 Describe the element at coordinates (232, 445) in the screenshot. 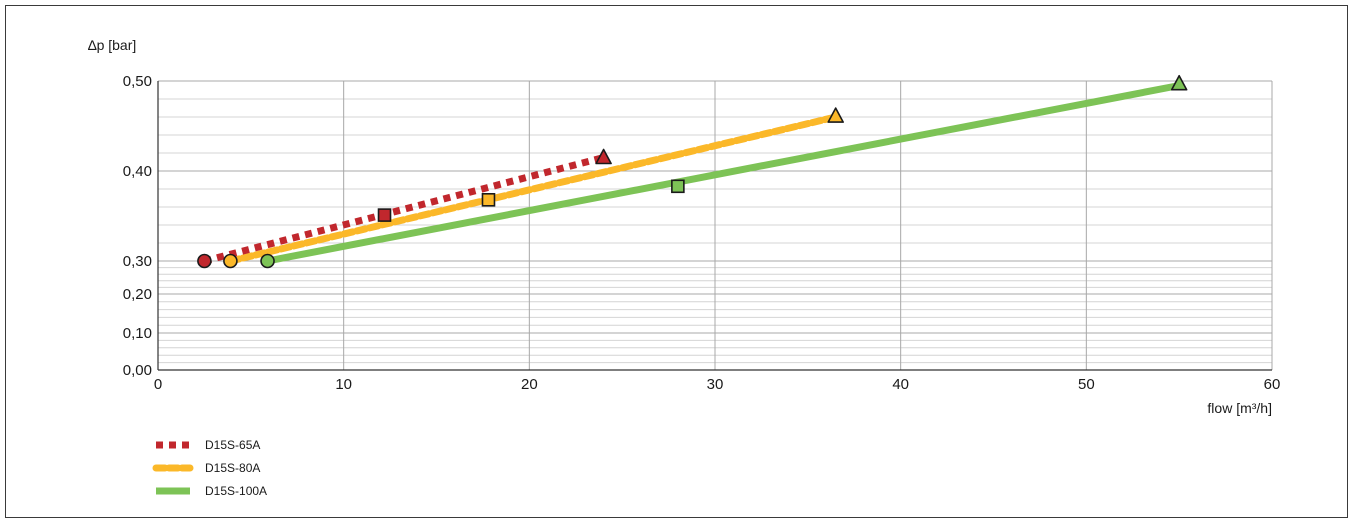

I see `legend-label-d15s-65a: D15S-65A` at that location.